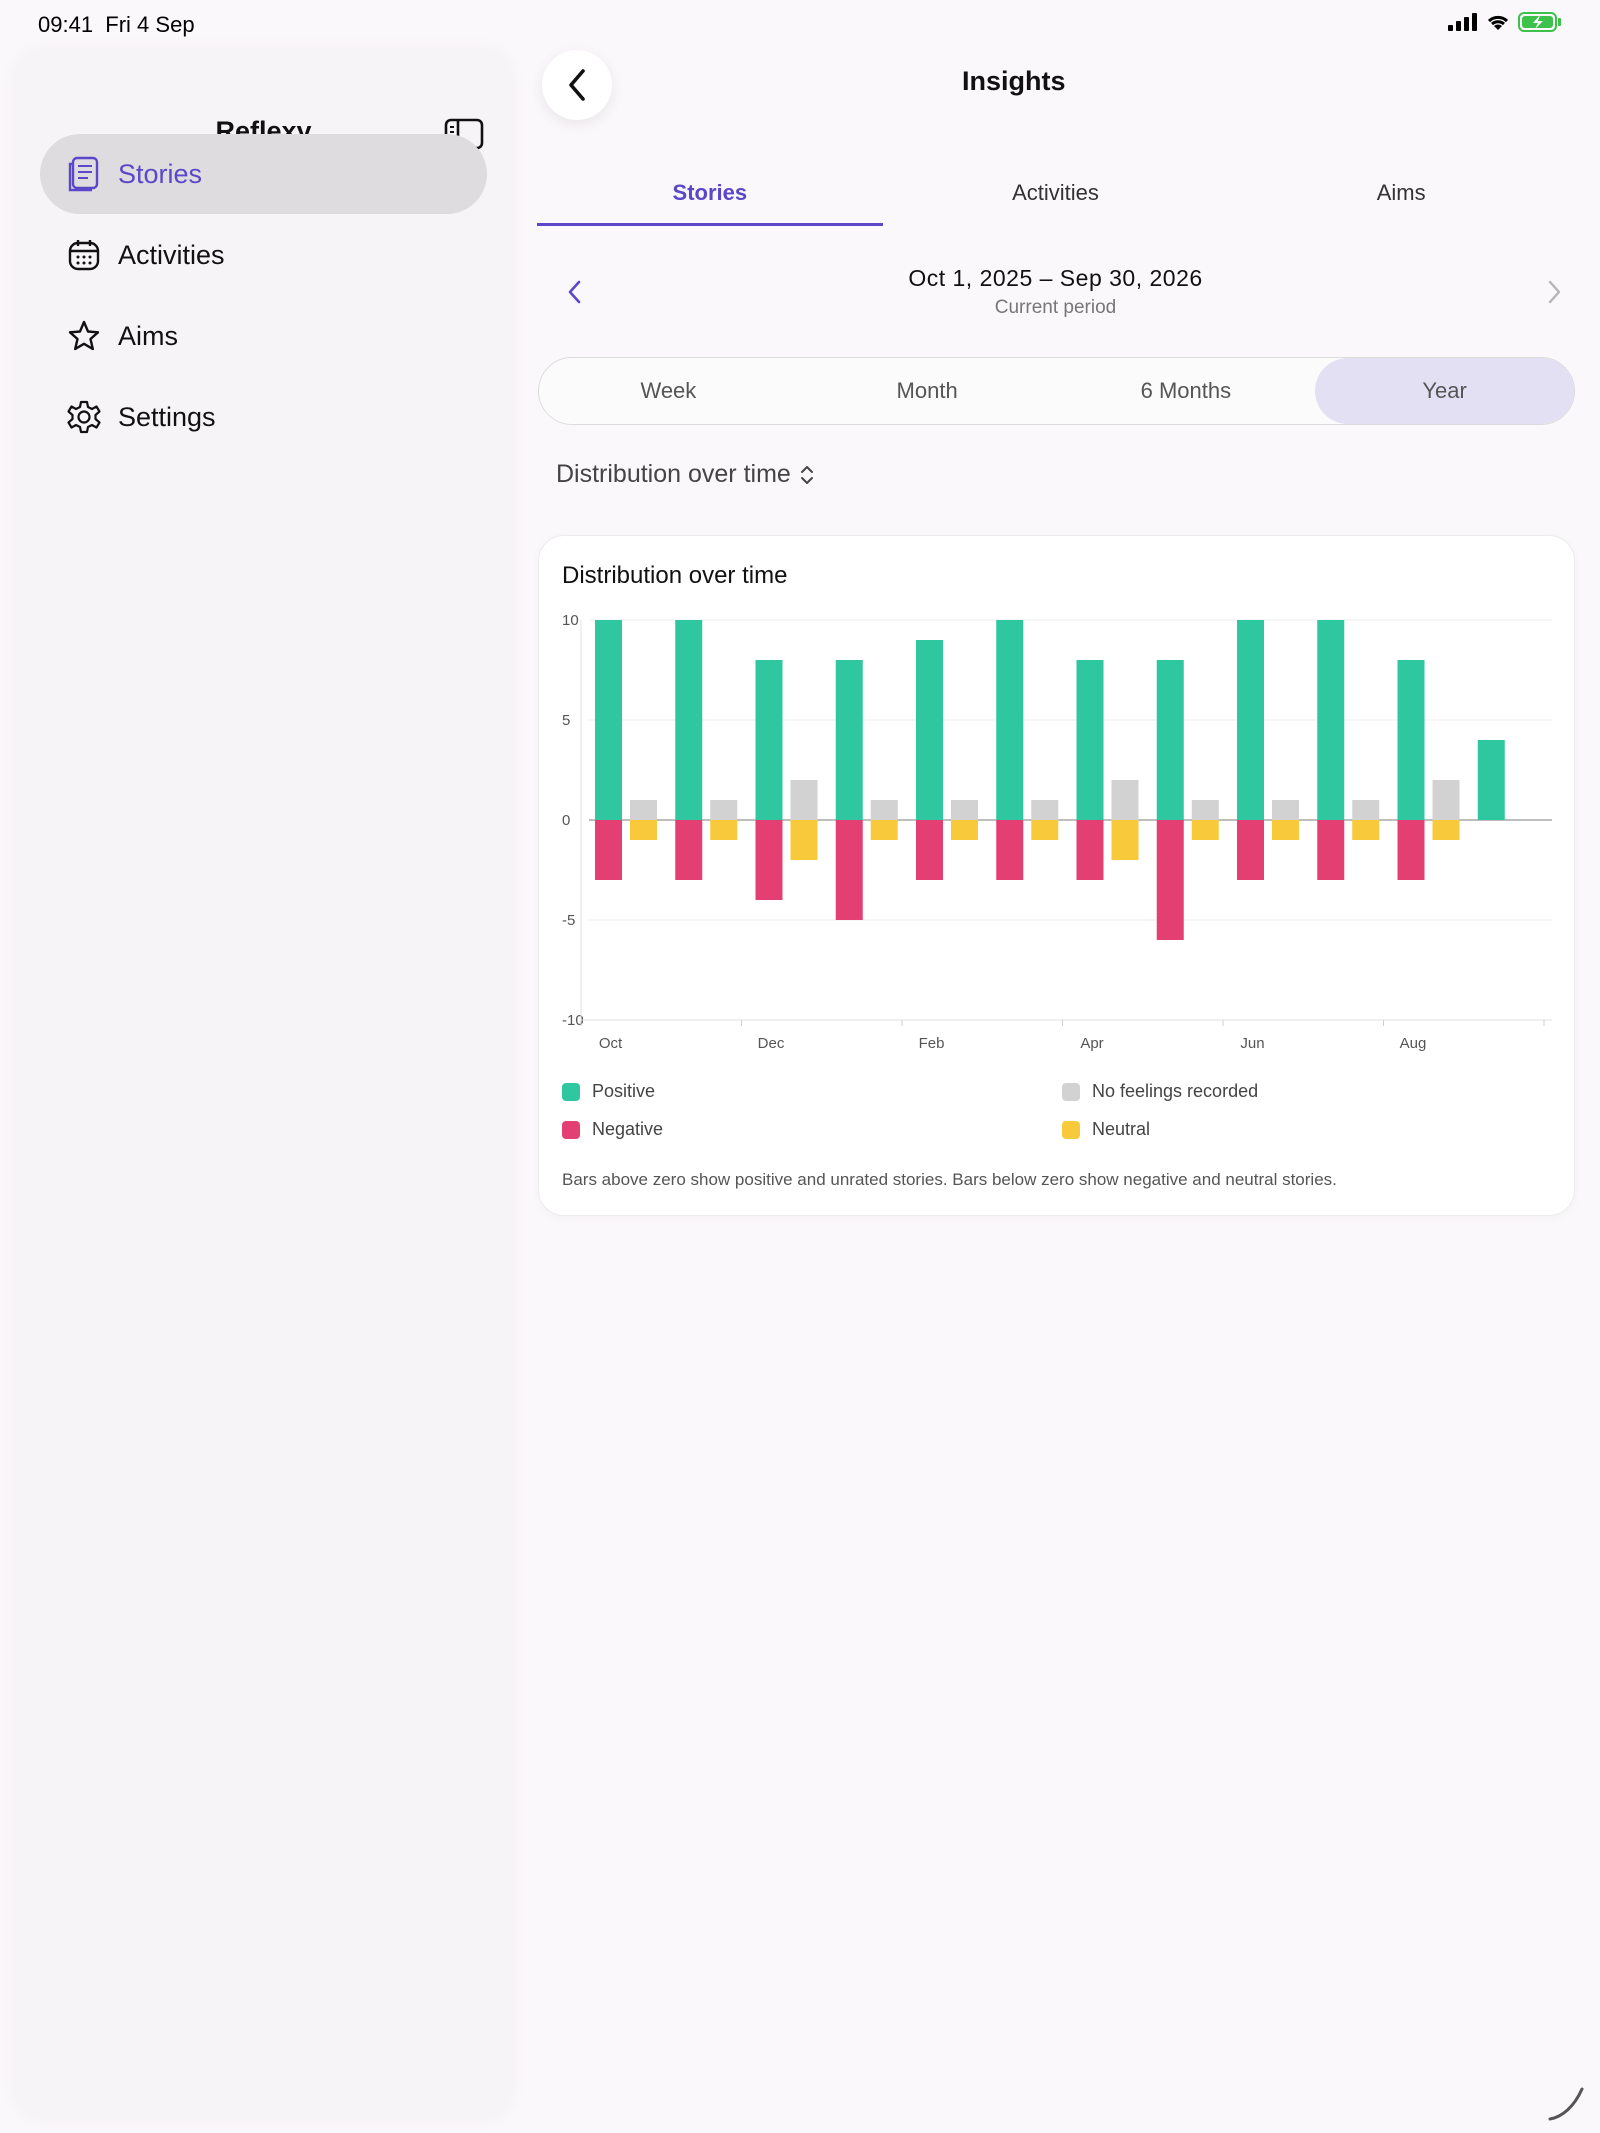 The height and width of the screenshot is (2133, 1600). I want to click on legend-label: No feelings recorded, so click(1175, 1091).